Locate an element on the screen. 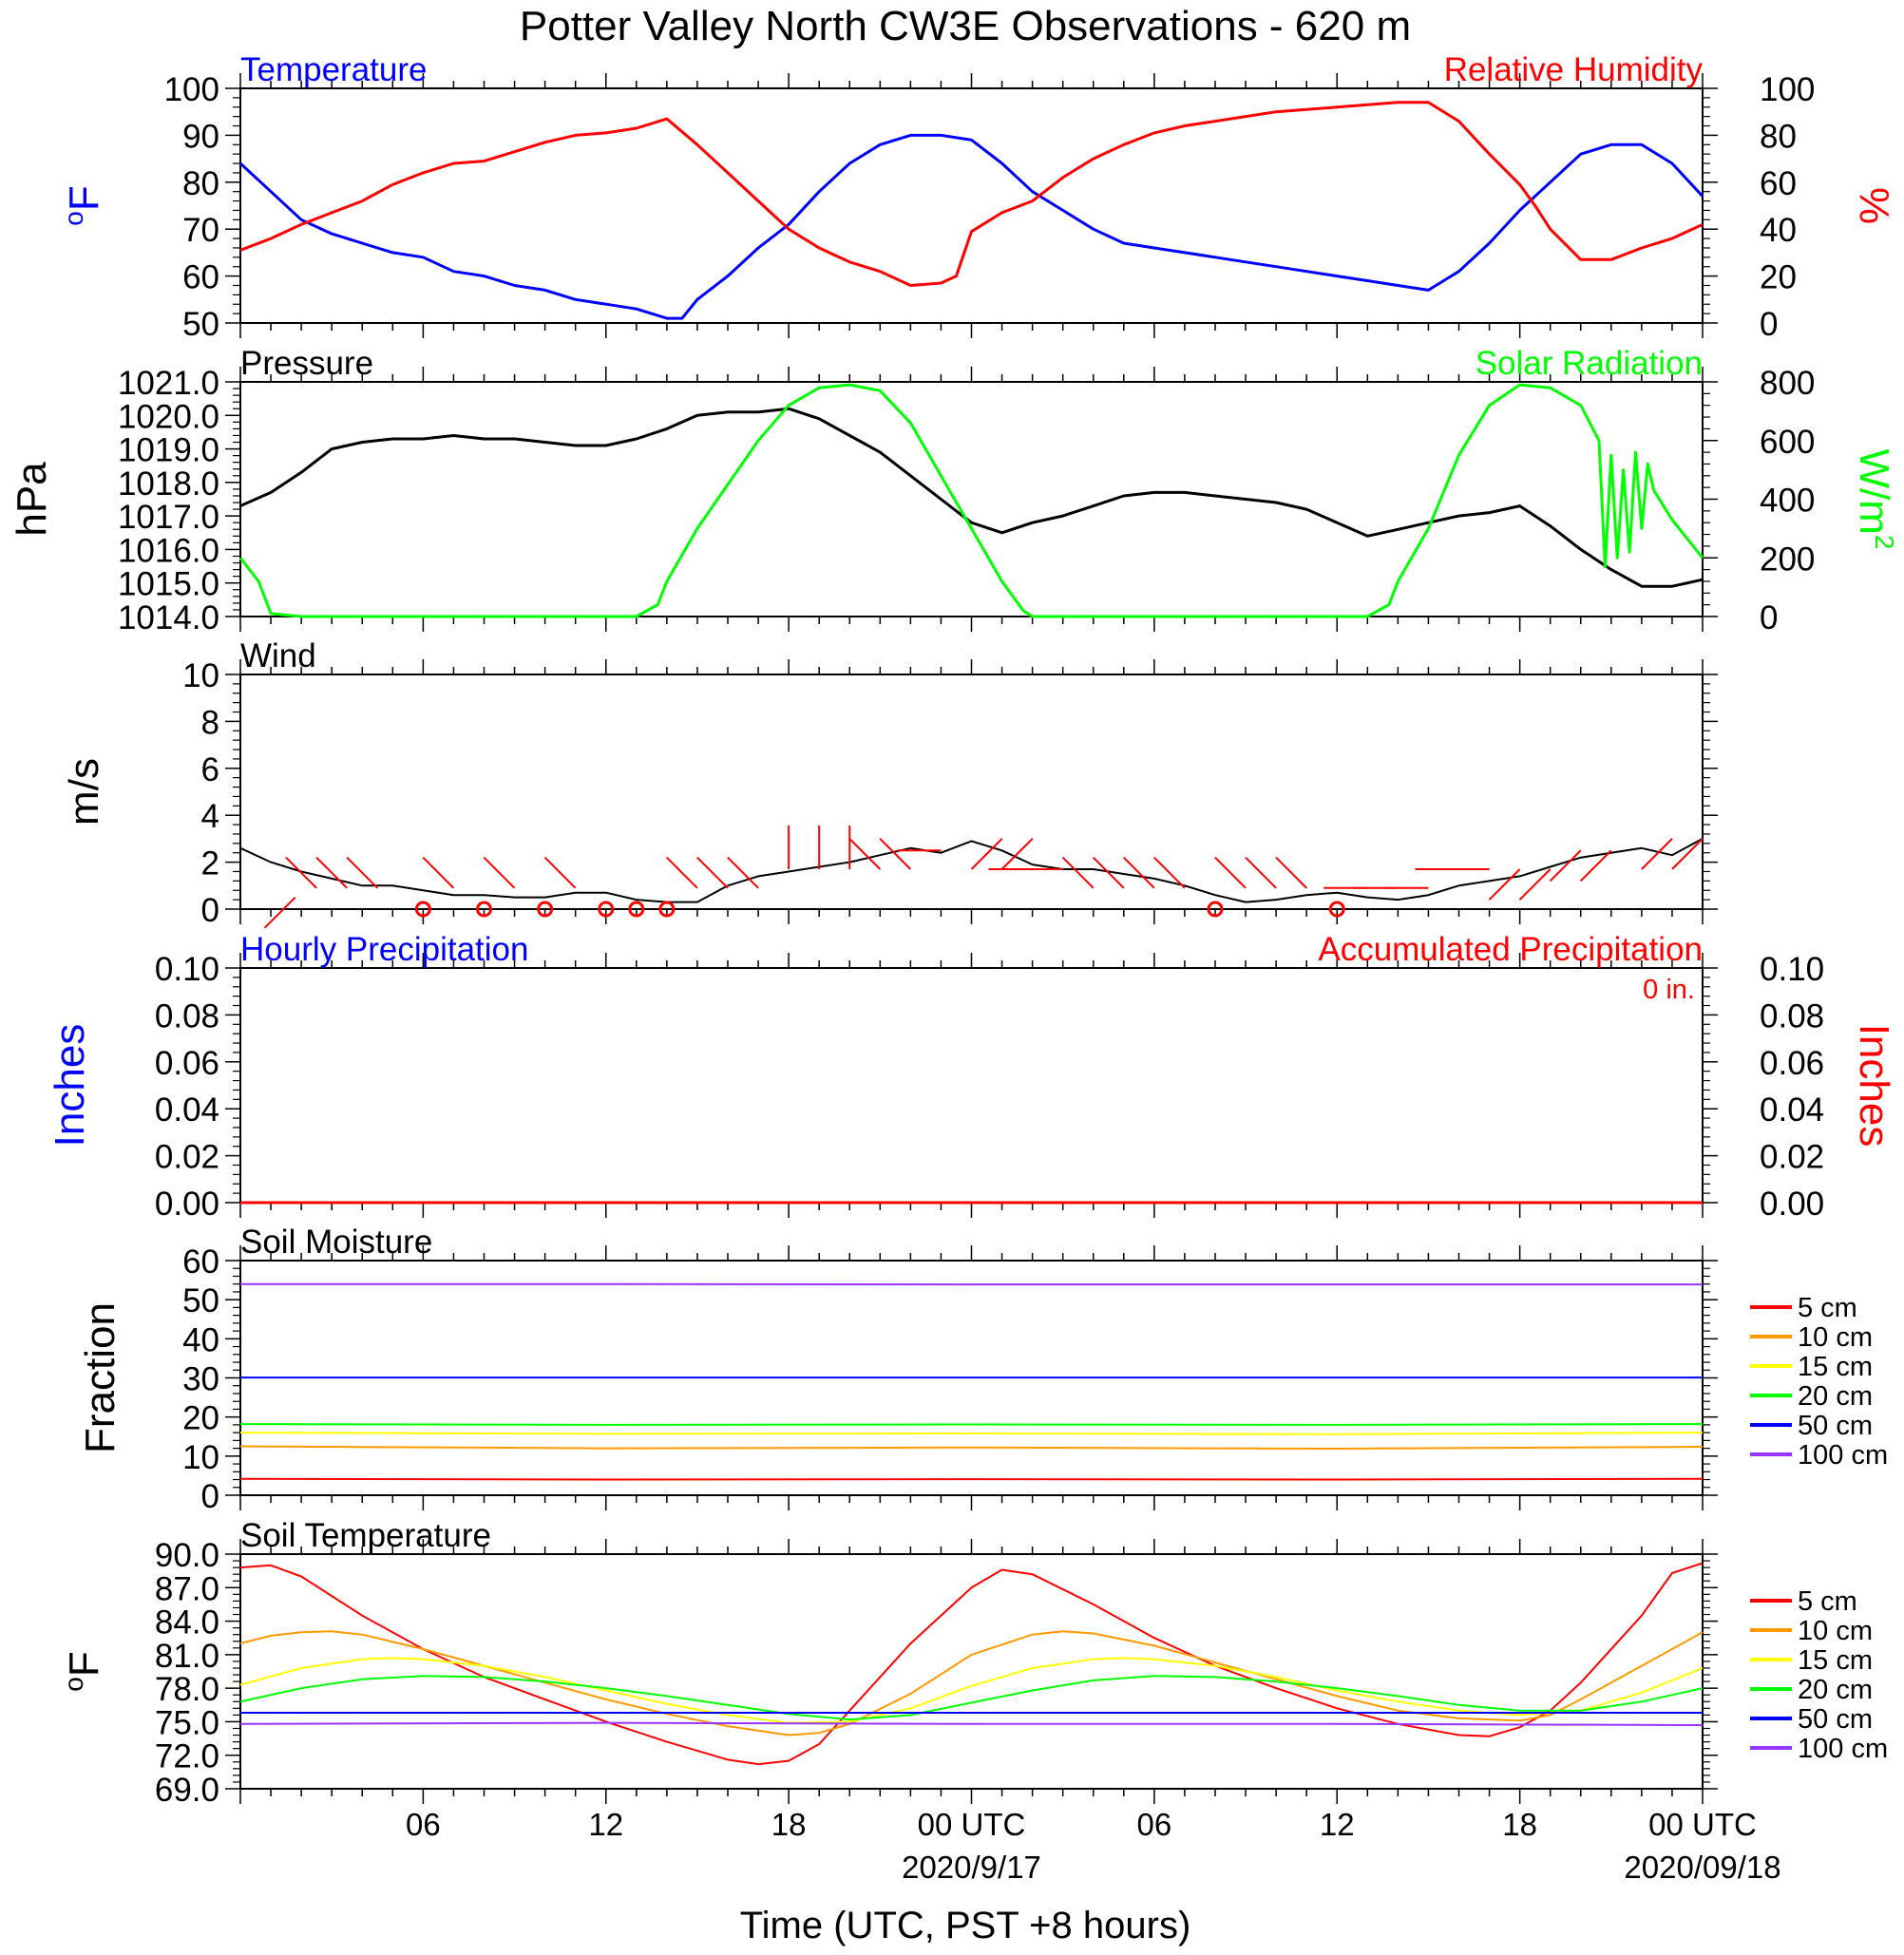 The image size is (1904, 1955). x-axis-label: Time (UTC, PST +8 hours) is located at coordinates (965, 1925).